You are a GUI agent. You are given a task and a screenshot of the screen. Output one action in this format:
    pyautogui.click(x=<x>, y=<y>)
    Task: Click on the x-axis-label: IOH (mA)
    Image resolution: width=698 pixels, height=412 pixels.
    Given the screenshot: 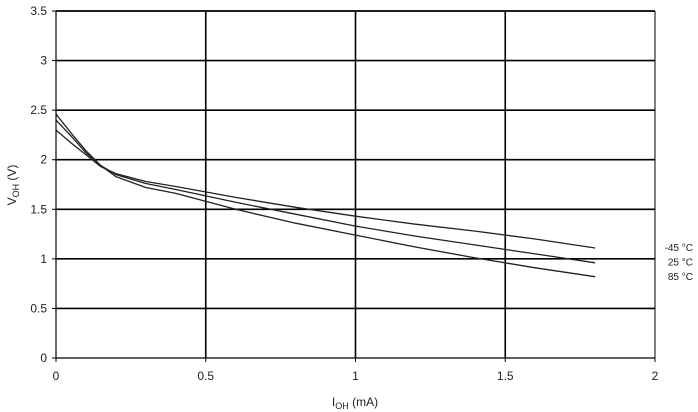 What is the action you would take?
    pyautogui.click(x=355, y=403)
    